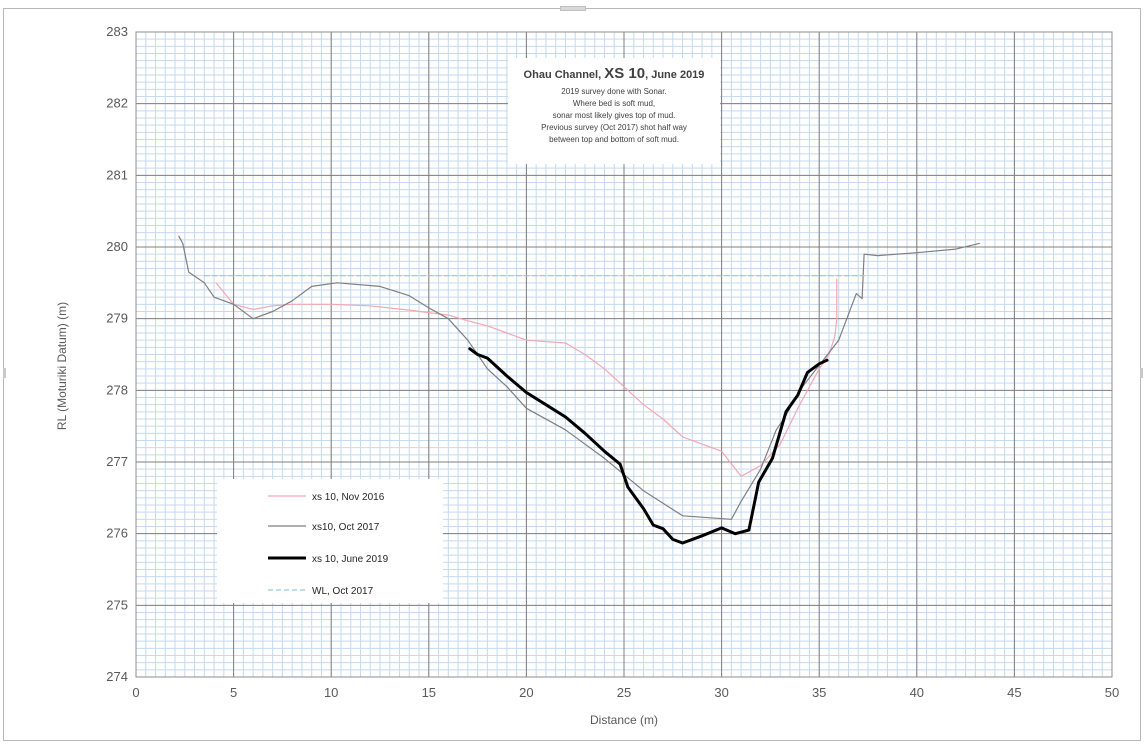  Describe the element at coordinates (614, 103) in the screenshot. I see `annotation-line-2: Where bed is soft mud,` at that location.